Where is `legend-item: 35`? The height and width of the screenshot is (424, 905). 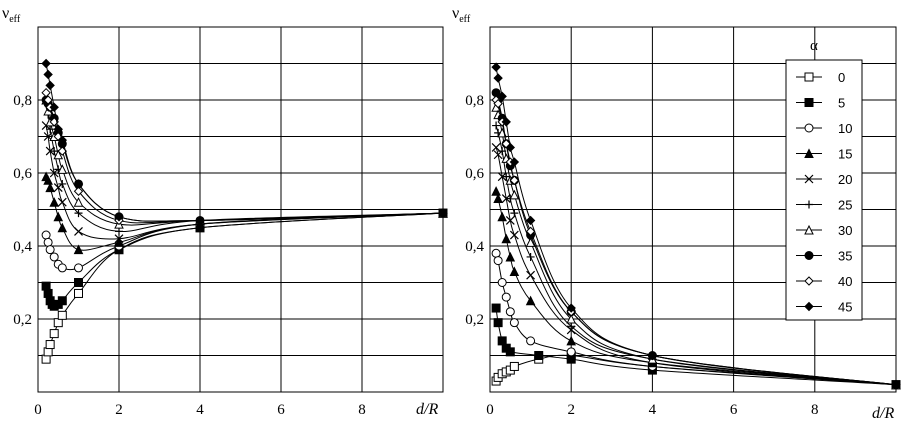 legend-item: 35 is located at coordinates (824, 256).